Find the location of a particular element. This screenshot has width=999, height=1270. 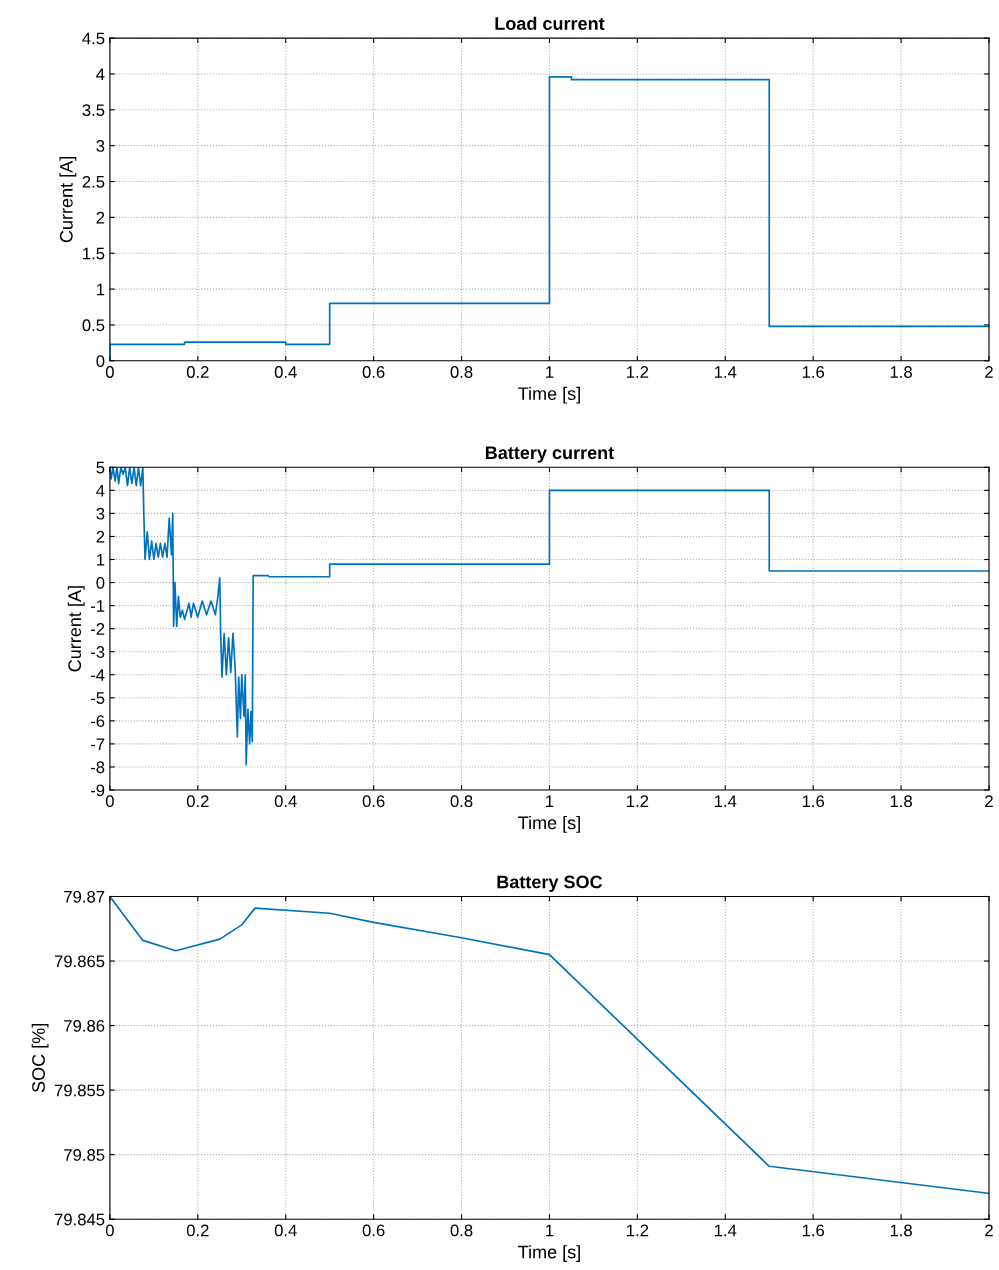

y-tick-label: 79.85 is located at coordinates (84, 1155).